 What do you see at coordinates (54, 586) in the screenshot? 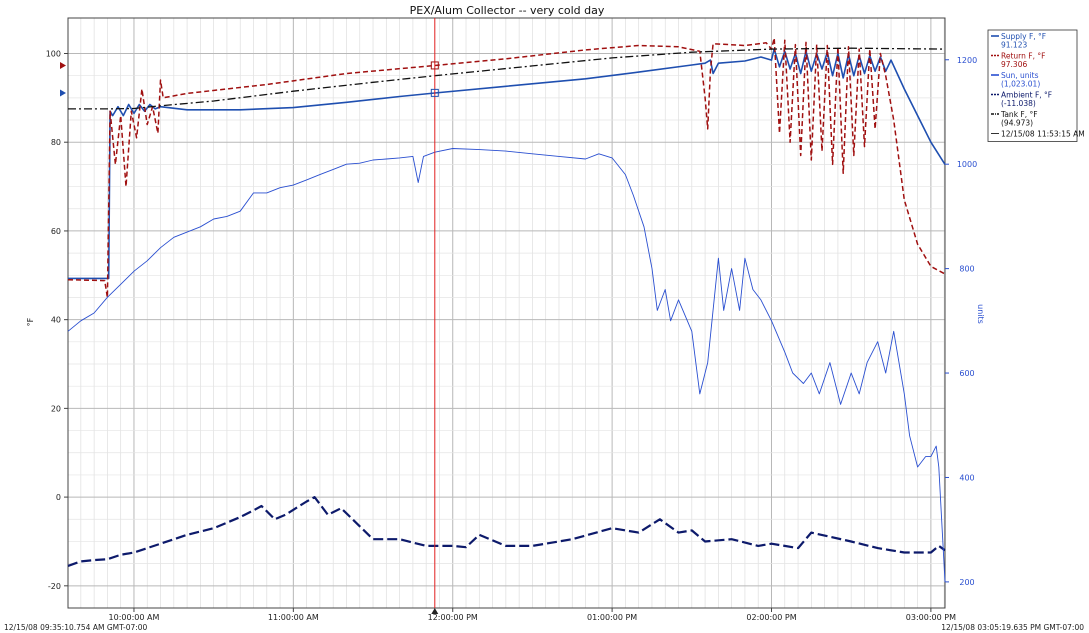
I see `y-tick-label-left: -20` at bounding box center [54, 586].